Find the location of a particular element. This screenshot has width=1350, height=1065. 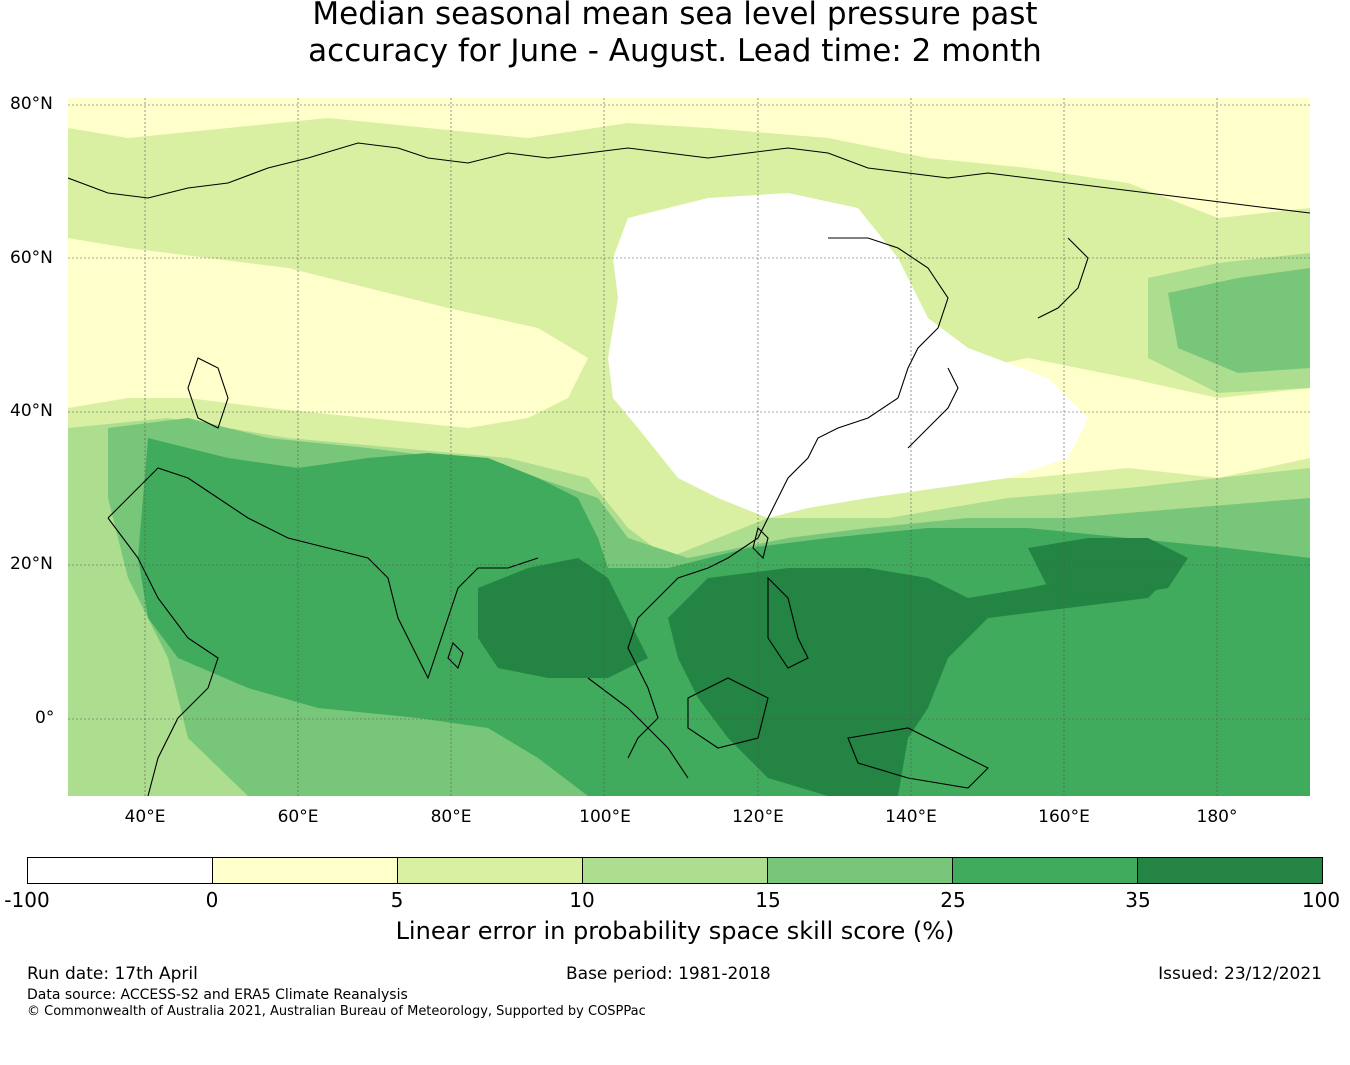

lon-label-60e: 60°E is located at coordinates (298, 817).